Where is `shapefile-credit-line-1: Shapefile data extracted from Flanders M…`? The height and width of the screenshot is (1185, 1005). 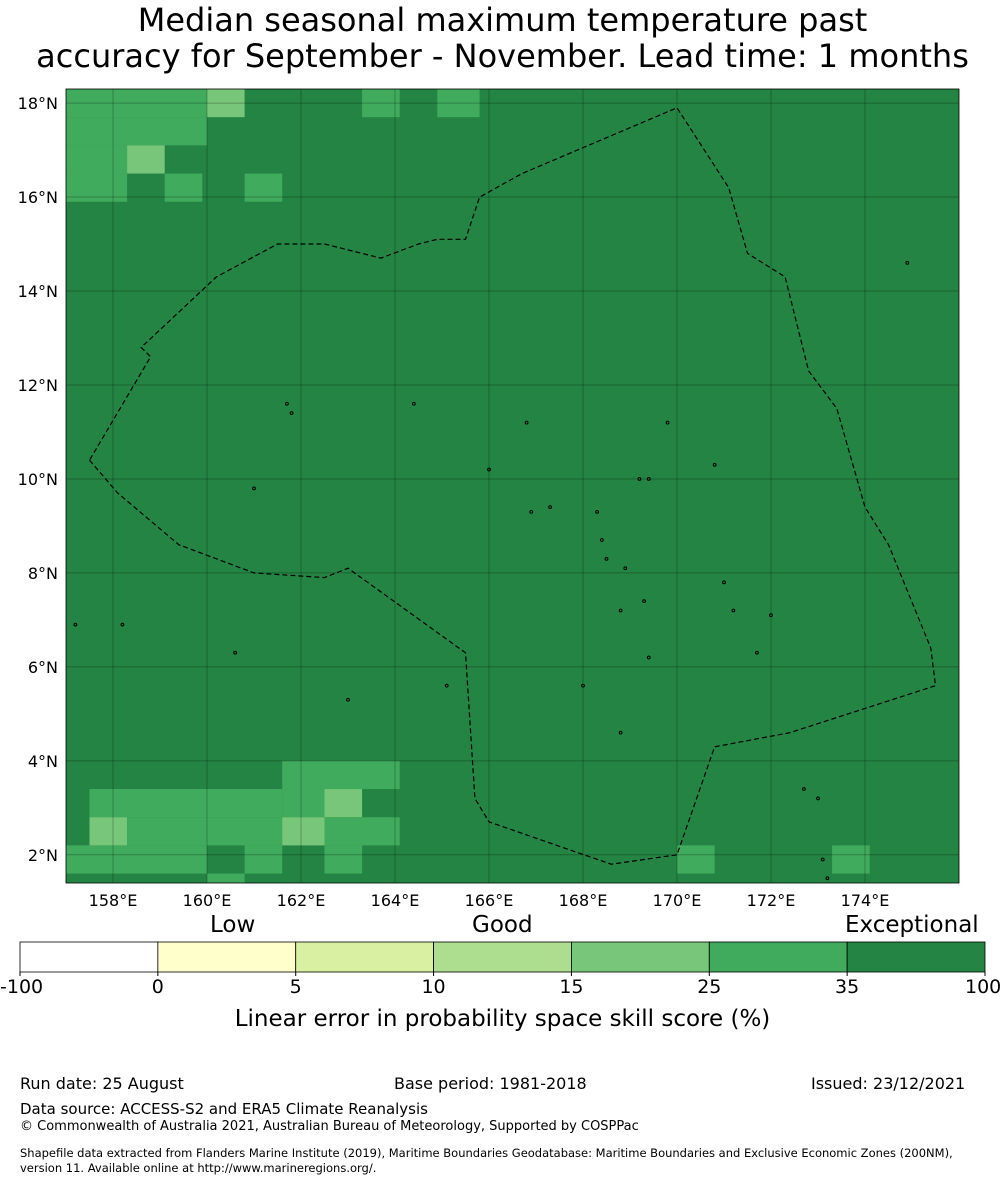 shapefile-credit-line-1: Shapefile data extracted from Flanders M… is located at coordinates (486, 1153).